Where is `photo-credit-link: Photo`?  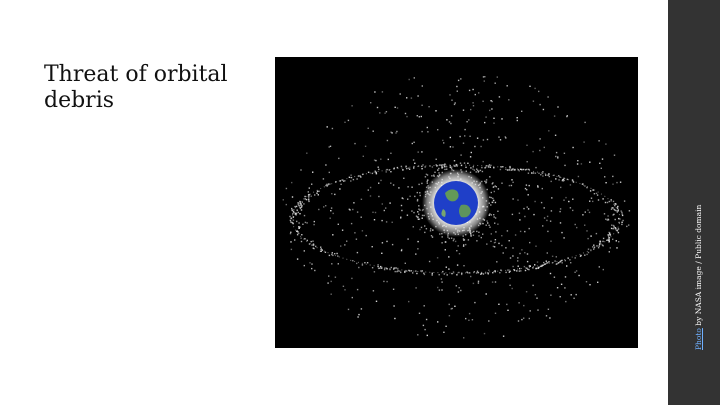 photo-credit-link: Photo is located at coordinates (698, 339).